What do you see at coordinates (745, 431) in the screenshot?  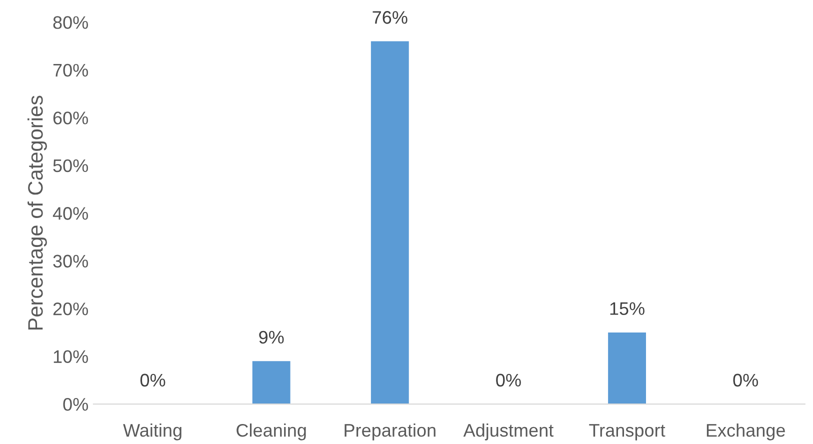 I see `x-tick-label: Exchange` at bounding box center [745, 431].